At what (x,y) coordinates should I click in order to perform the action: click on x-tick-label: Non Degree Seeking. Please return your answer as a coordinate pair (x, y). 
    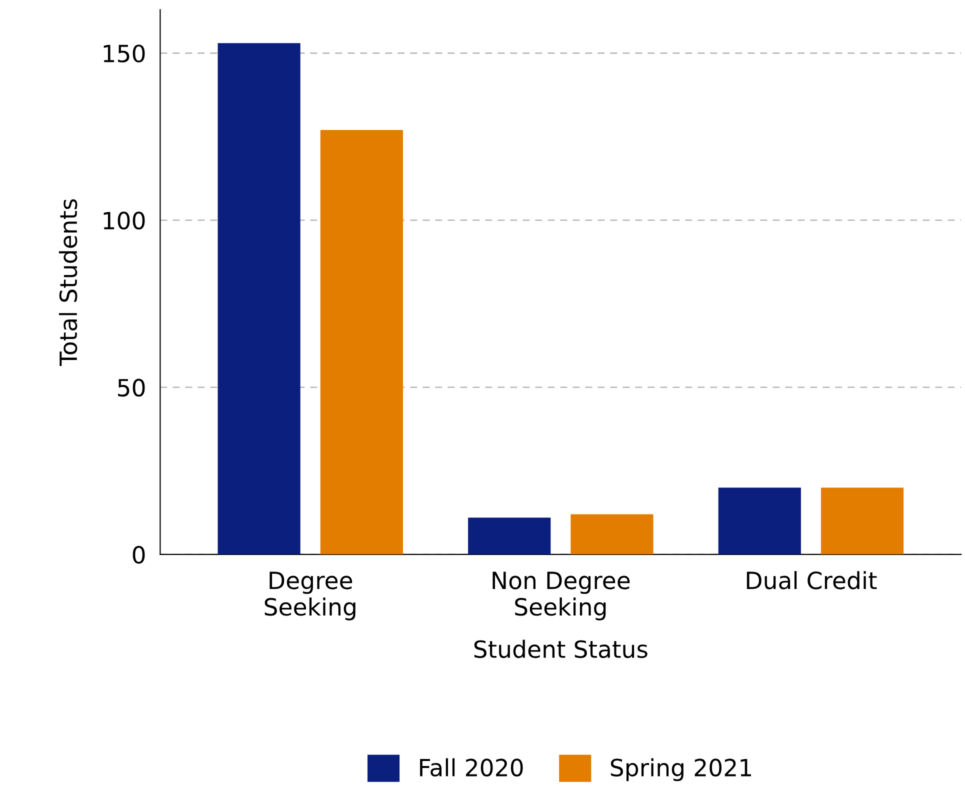
    Looking at the image, I should click on (561, 596).